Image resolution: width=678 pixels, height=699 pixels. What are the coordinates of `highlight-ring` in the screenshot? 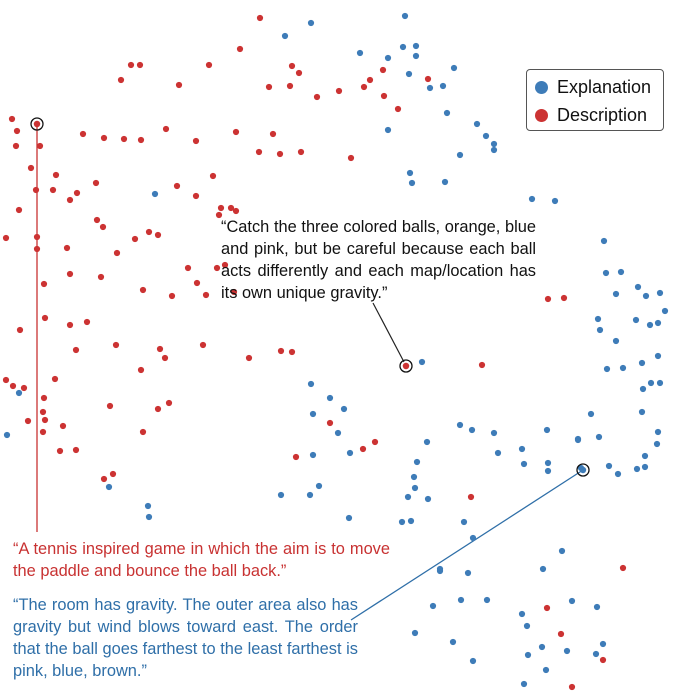 It's located at (583, 470).